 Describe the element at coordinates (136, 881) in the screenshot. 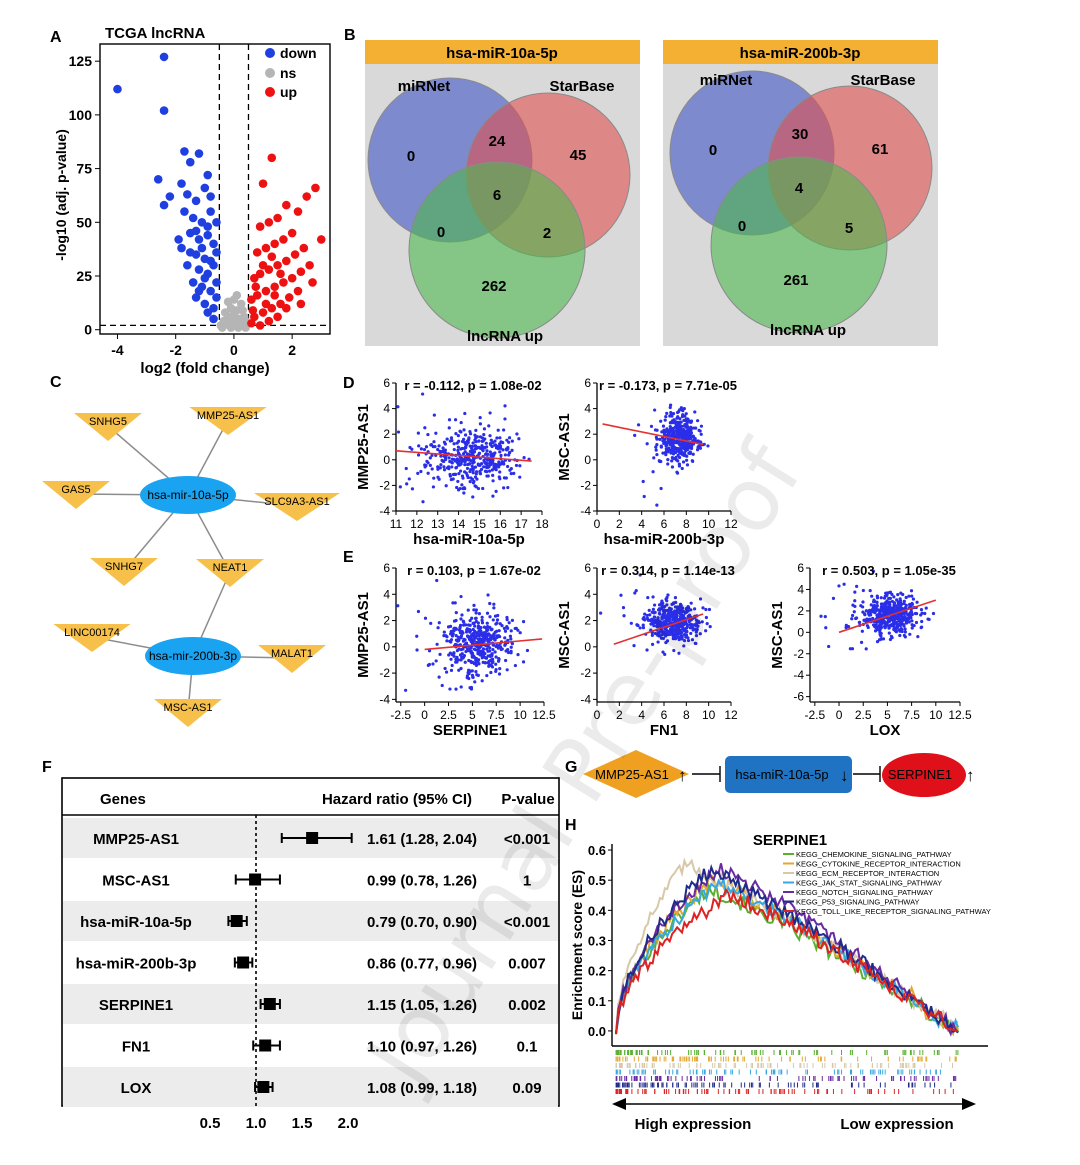

I see `forest-gene-label: MSC-AS1` at that location.